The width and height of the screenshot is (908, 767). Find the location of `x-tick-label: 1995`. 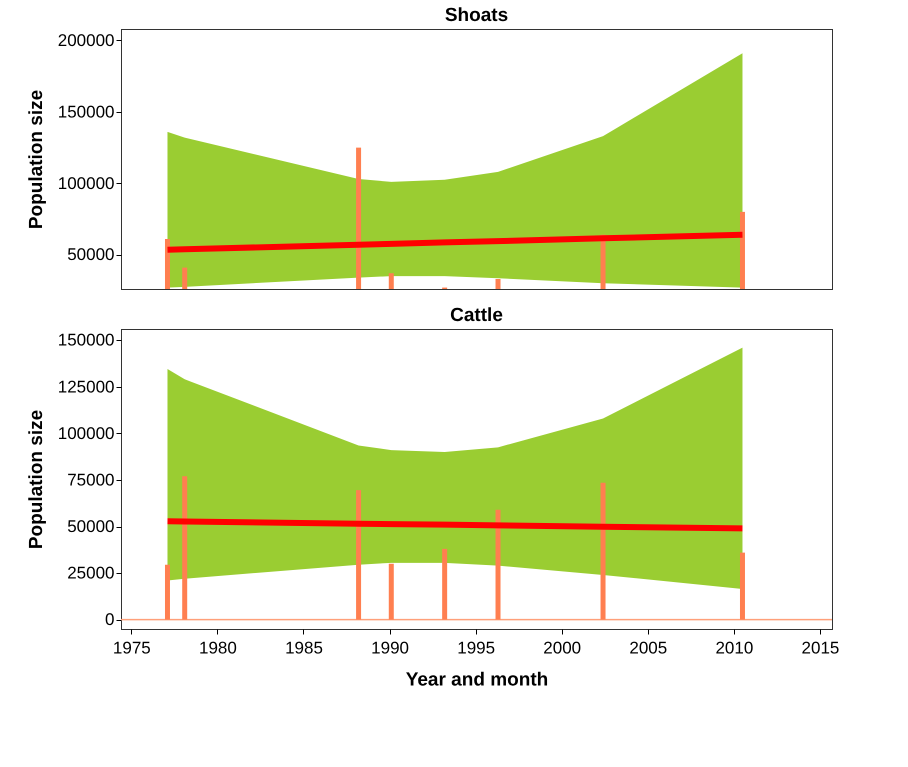

x-tick-label: 1995 is located at coordinates (476, 648).